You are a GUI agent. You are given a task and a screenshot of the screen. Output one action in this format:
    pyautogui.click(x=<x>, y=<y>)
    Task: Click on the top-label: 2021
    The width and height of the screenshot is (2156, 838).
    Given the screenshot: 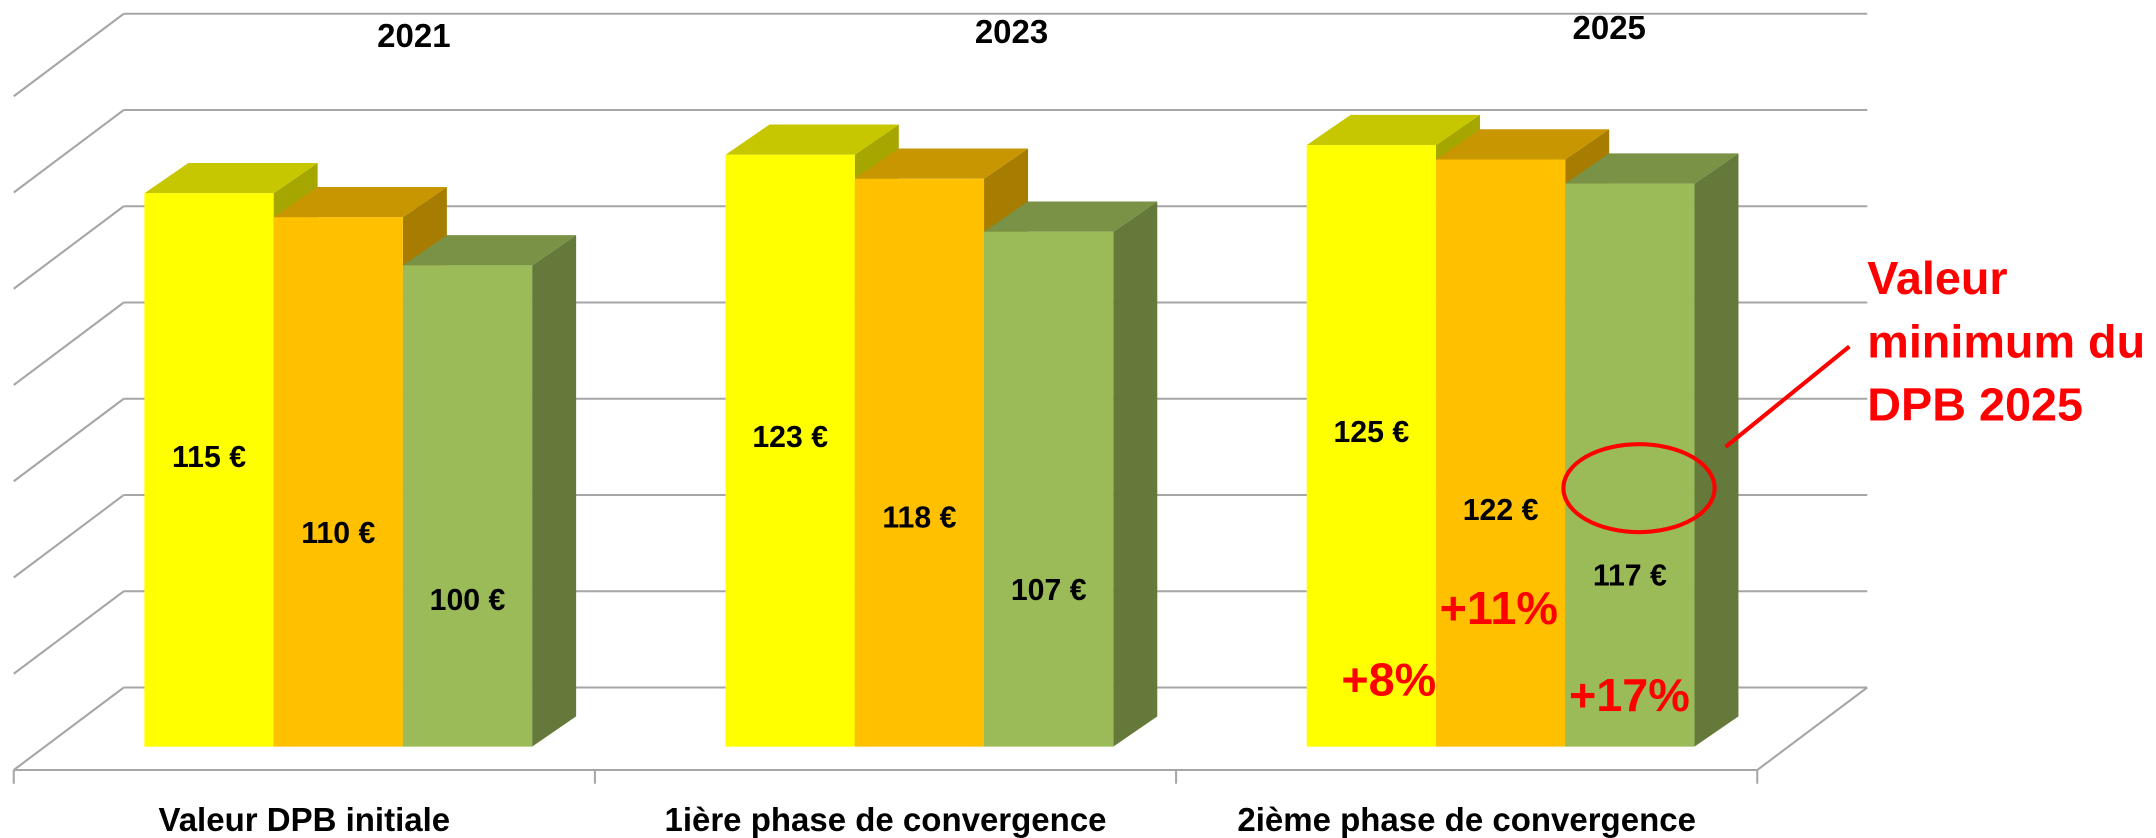 What is the action you would take?
    pyautogui.click(x=413, y=35)
    